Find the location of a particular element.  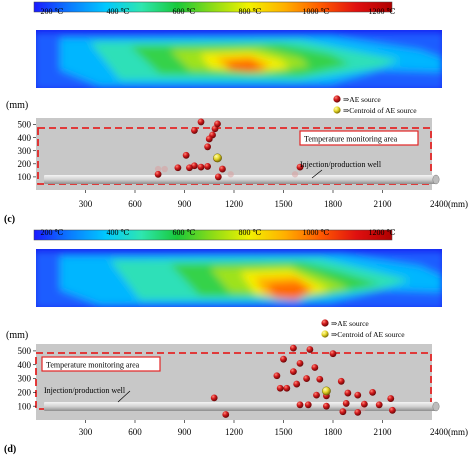

ae-points-bottom is located at coordinates (303, 381).